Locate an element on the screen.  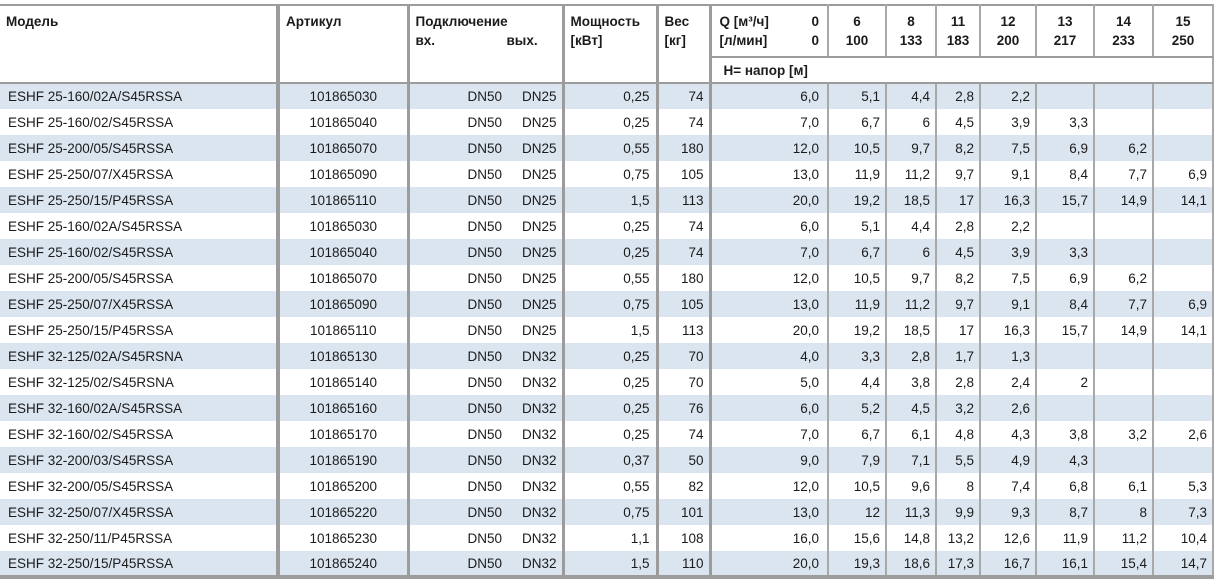
cell-head-q6: 19,2 is located at coordinates (857, 330).